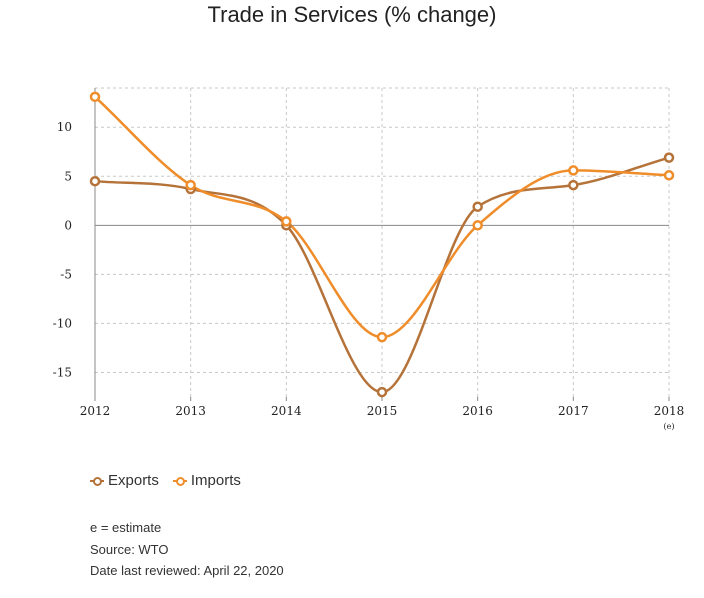 Image resolution: width=704 pixels, height=598 pixels. What do you see at coordinates (179, 481) in the screenshot?
I see `imports-swatch-icon` at bounding box center [179, 481].